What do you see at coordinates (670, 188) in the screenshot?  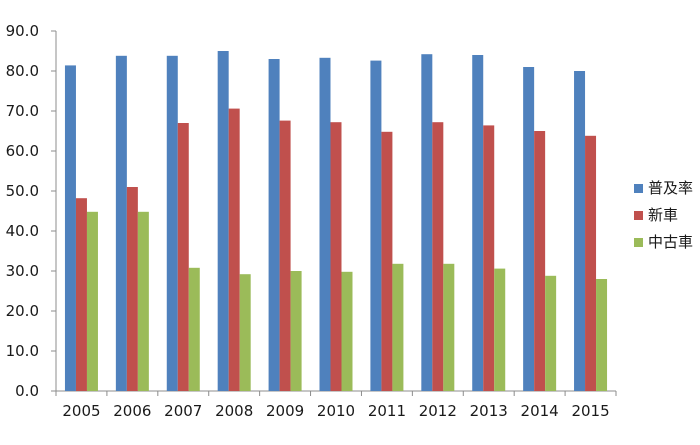 I see `legend-label-普及率: 普及率` at bounding box center [670, 188].